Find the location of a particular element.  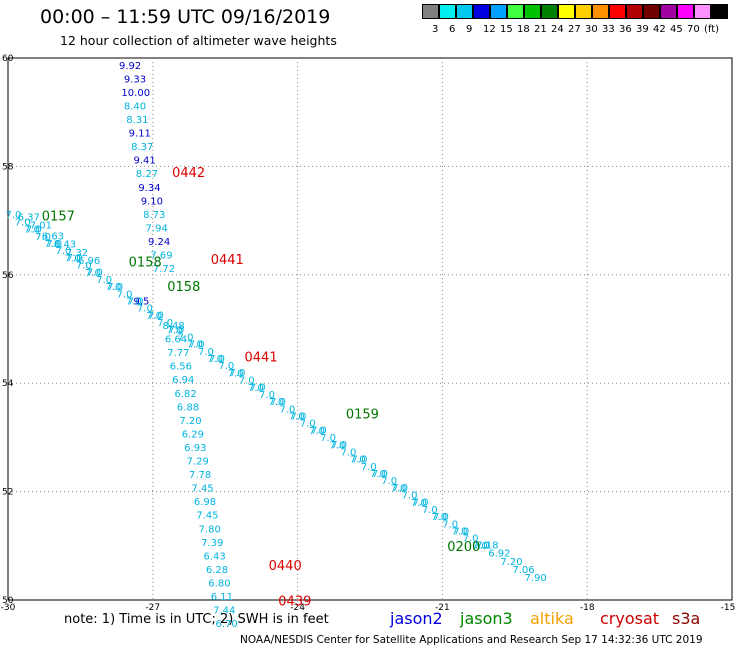

colorbar-label: 27 is located at coordinates (574, 29).